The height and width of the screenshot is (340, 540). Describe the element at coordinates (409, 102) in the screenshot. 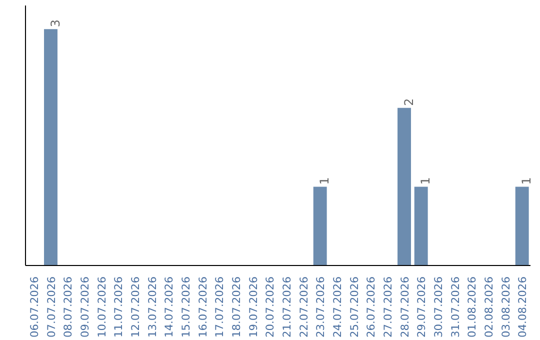

I see `data-label: 2` at that location.